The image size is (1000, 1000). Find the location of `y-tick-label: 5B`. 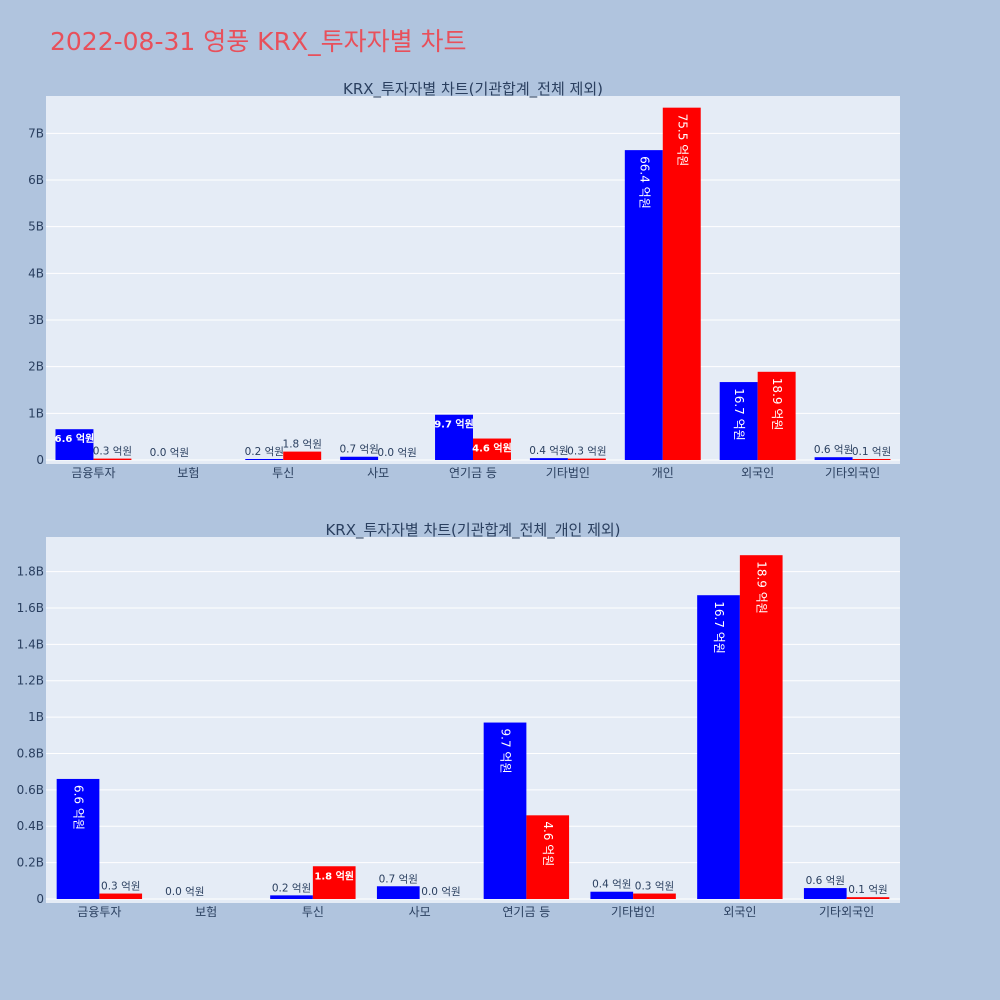

y-tick-label: 5B is located at coordinates (36, 227).